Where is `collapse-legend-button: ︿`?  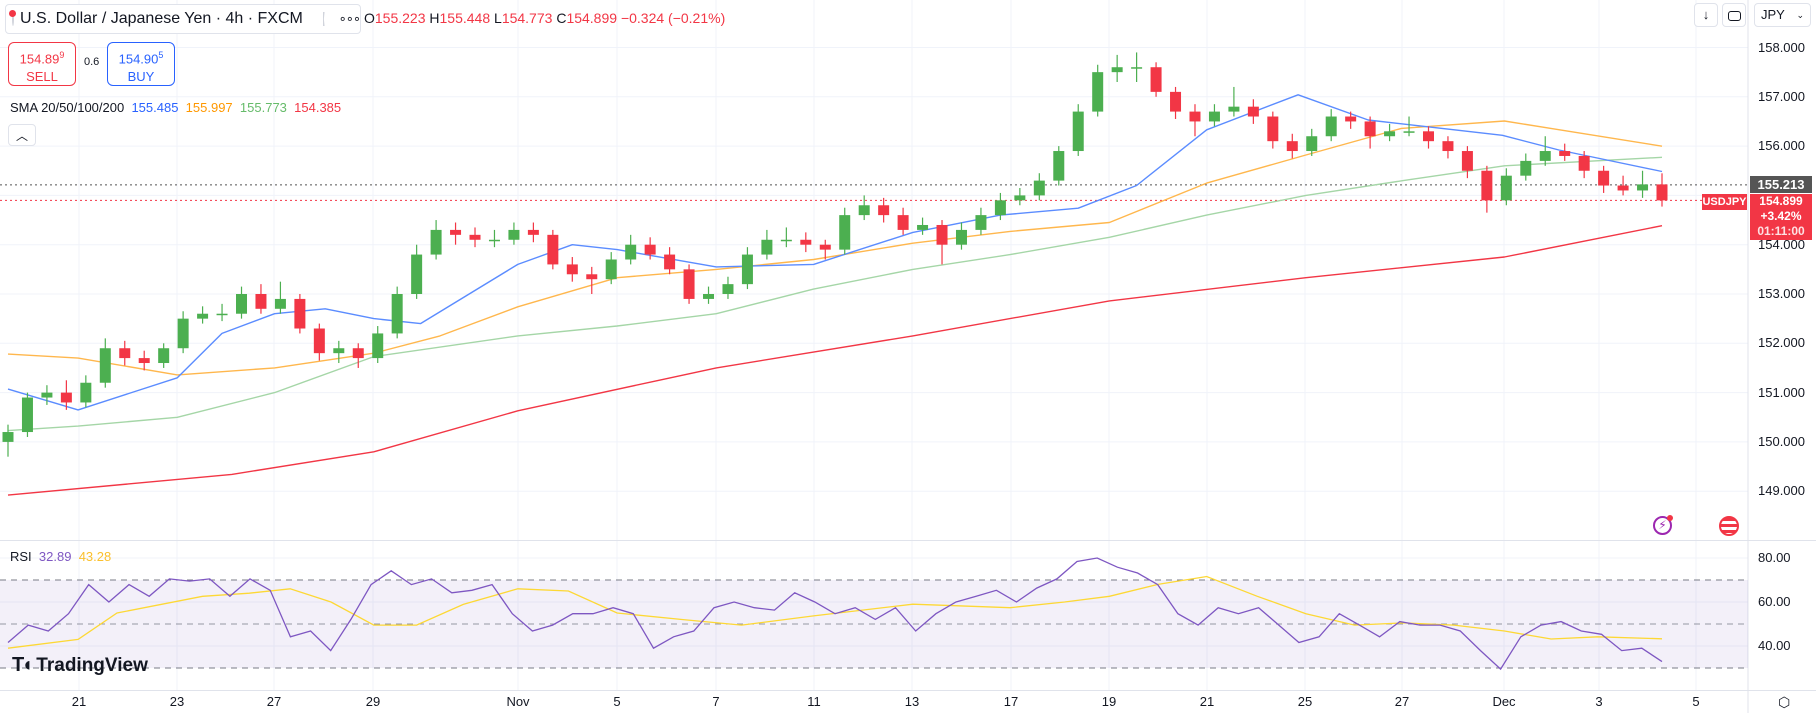
collapse-legend-button: ︿ is located at coordinates (22, 135).